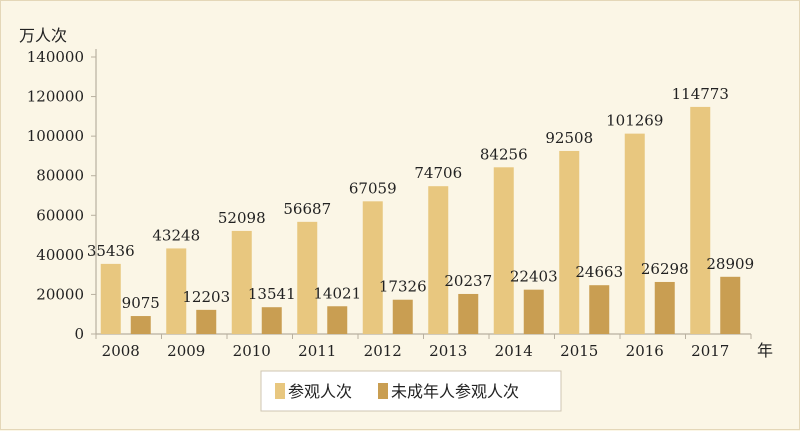 Image resolution: width=800 pixels, height=431 pixels. What do you see at coordinates (307, 209) in the screenshot?
I see `data-label-visitors: 56687` at bounding box center [307, 209].